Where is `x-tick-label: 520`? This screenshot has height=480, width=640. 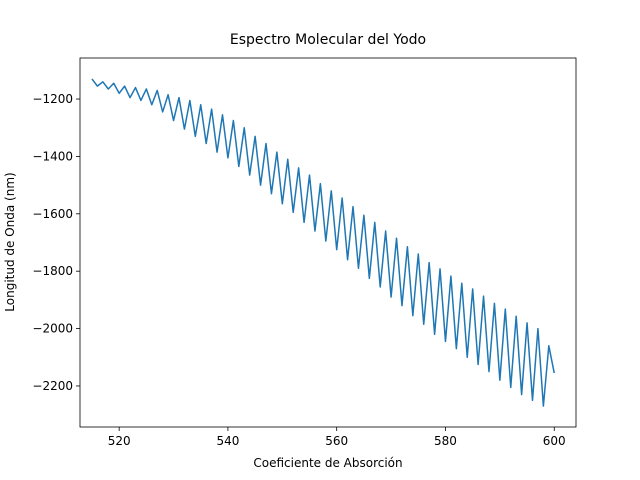
x-tick-label: 520 is located at coordinates (119, 441).